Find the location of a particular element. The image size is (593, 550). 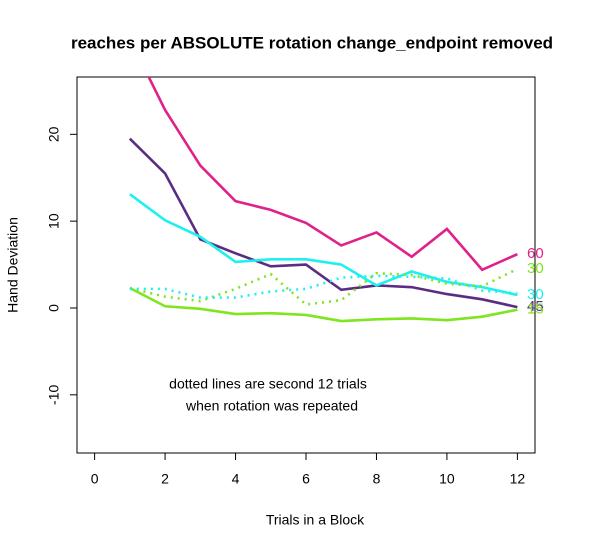

x-tick-label: 12 is located at coordinates (518, 479).